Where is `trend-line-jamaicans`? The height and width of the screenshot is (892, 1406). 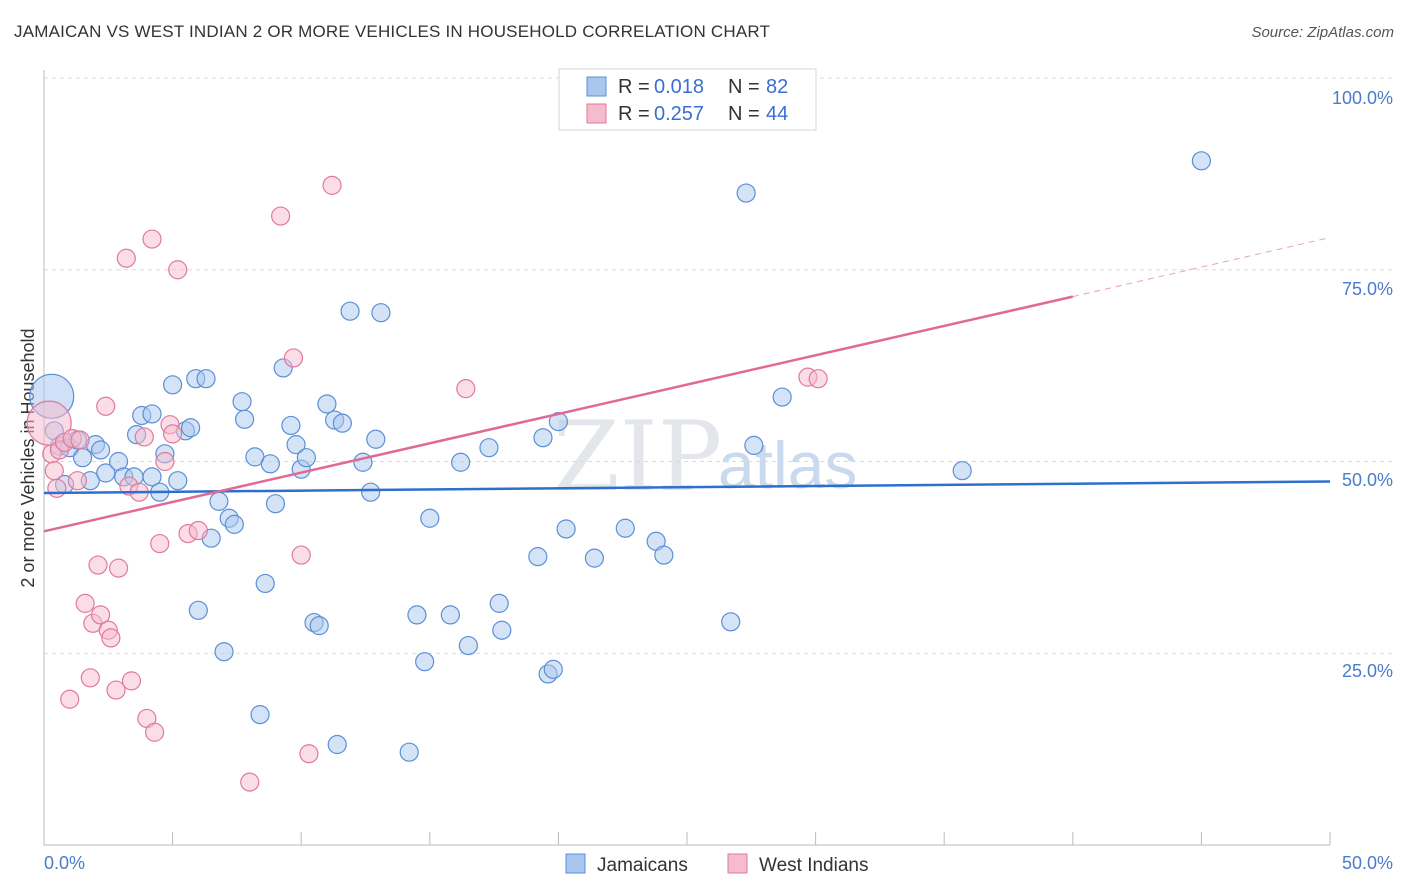
trend-line-jamaicans is located at coordinates (687, 487).